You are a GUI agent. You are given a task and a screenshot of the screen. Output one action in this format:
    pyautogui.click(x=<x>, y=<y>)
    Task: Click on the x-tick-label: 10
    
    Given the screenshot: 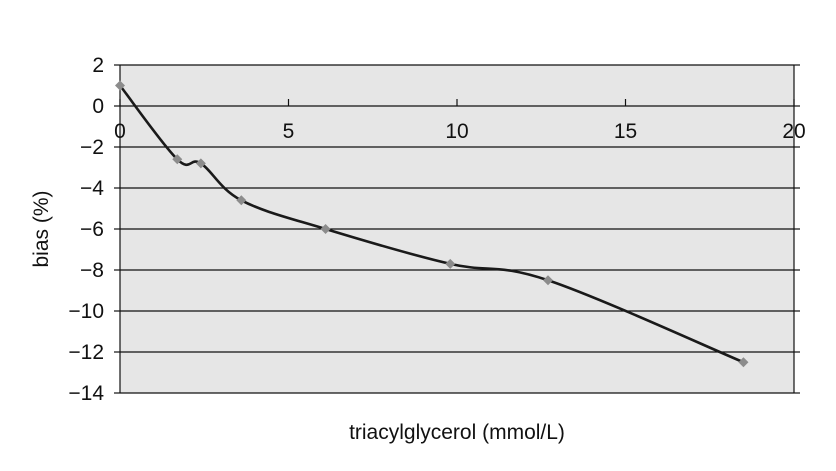 What is the action you would take?
    pyautogui.click(x=456, y=131)
    